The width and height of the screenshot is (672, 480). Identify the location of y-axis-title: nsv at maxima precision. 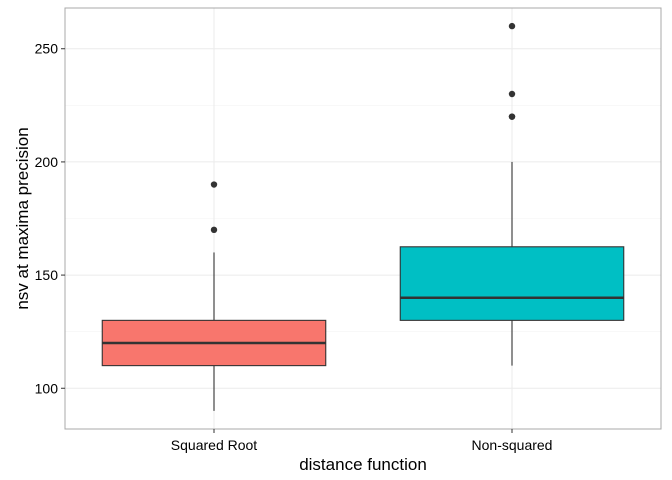
(22, 218).